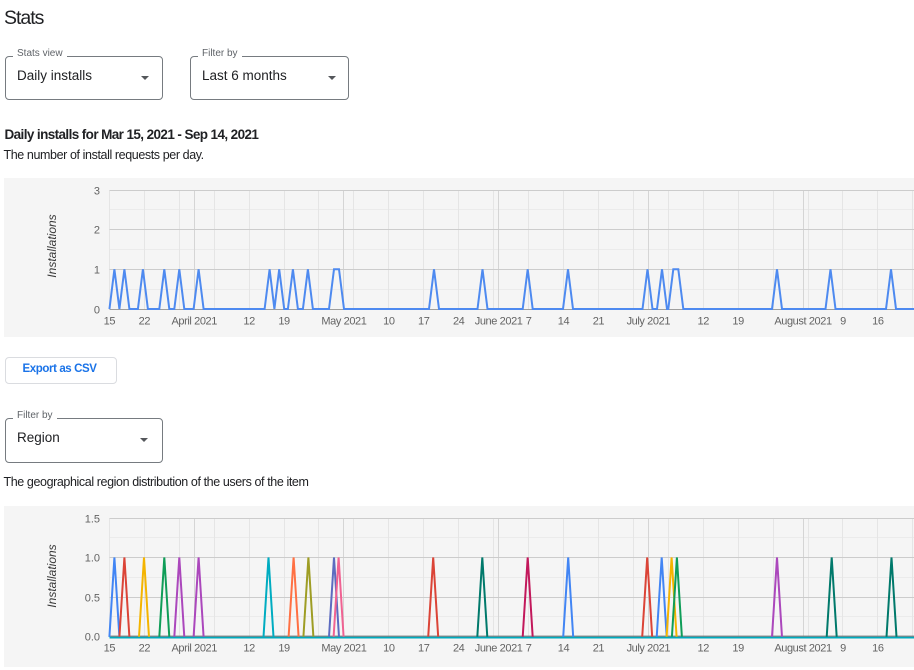 The width and height of the screenshot is (914, 670). What do you see at coordinates (92, 598) in the screenshot?
I see `svg-text: 0.5` at bounding box center [92, 598].